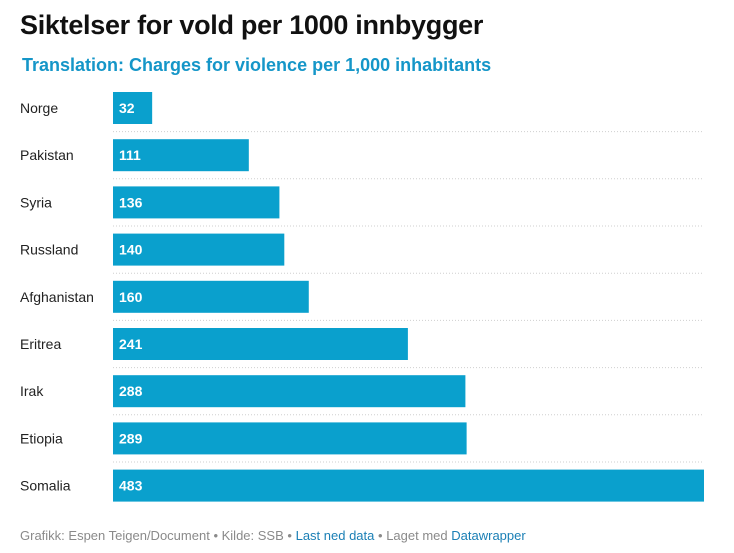 The height and width of the screenshot is (553, 734). What do you see at coordinates (252, 25) in the screenshot?
I see `chart-title: Siktelser for vold per 1000 innbygger` at bounding box center [252, 25].